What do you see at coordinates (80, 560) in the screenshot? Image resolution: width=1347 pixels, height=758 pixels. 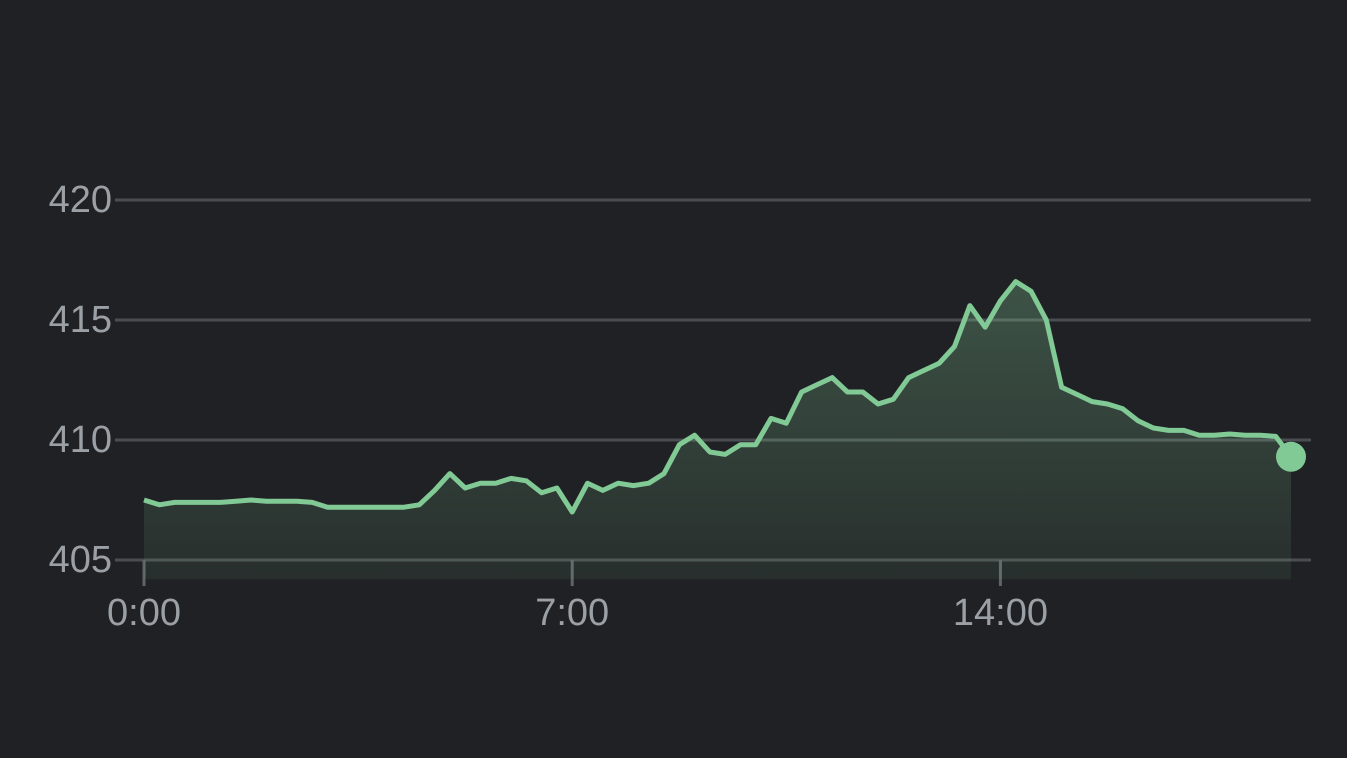 I see `y-tick-label: 405` at bounding box center [80, 560].